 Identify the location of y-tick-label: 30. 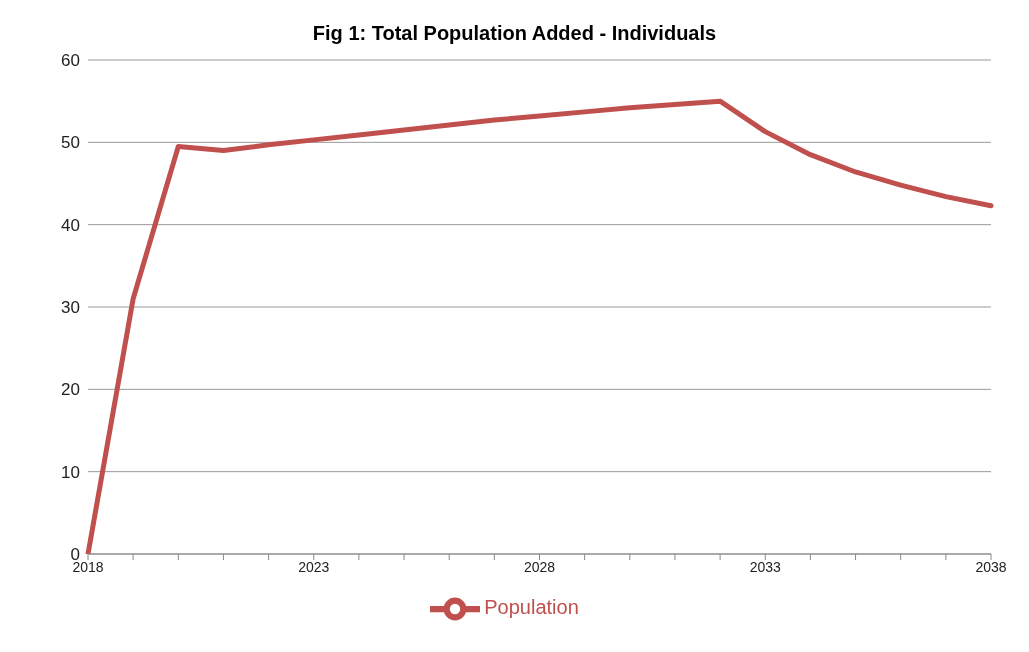
(70, 308).